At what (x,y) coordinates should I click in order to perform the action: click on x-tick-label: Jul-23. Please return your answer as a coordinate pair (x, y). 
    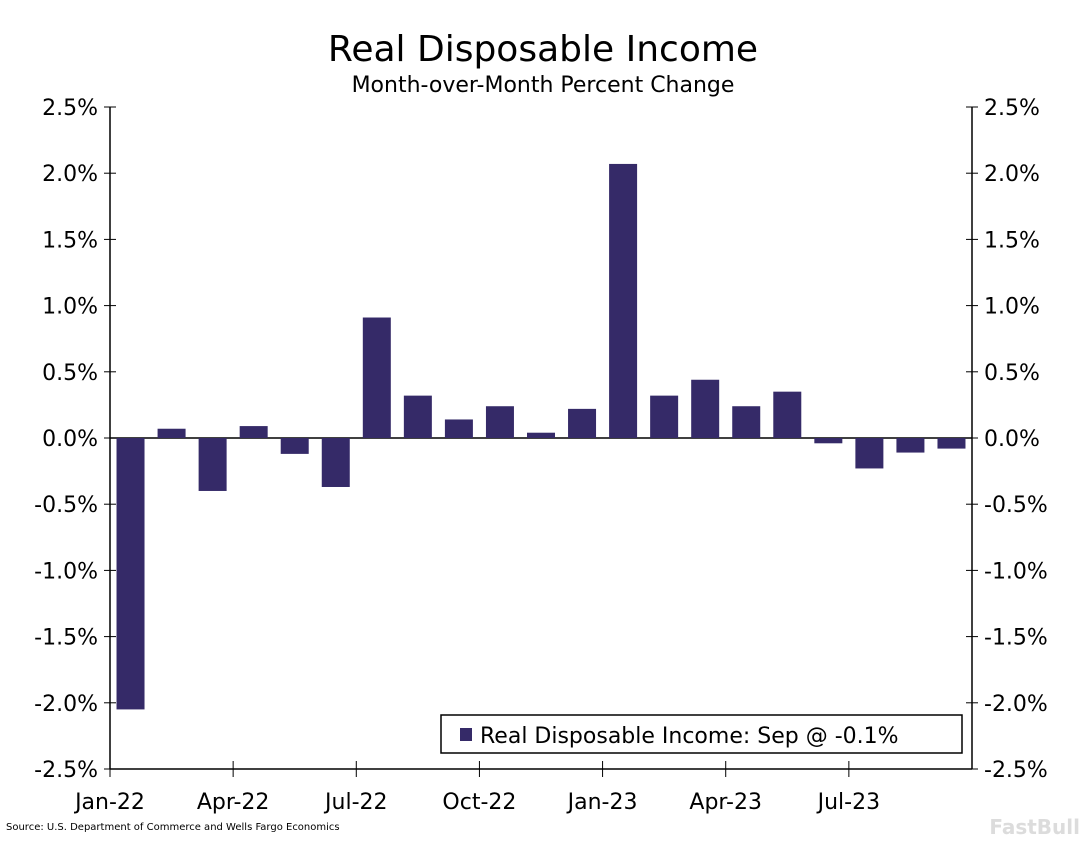
    Looking at the image, I should click on (848, 802).